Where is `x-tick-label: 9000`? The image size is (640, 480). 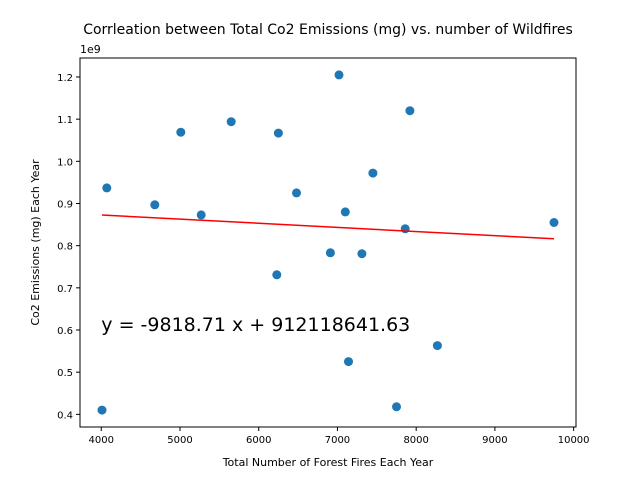
x-tick-label: 9000 is located at coordinates (494, 440).